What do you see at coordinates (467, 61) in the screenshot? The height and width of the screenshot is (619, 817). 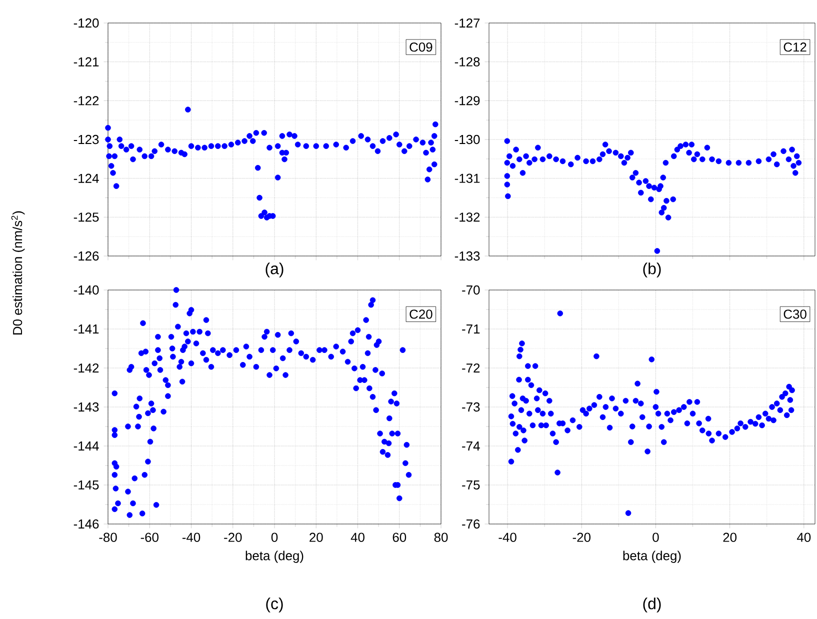 I see `y-tick-label: -128` at bounding box center [467, 61].